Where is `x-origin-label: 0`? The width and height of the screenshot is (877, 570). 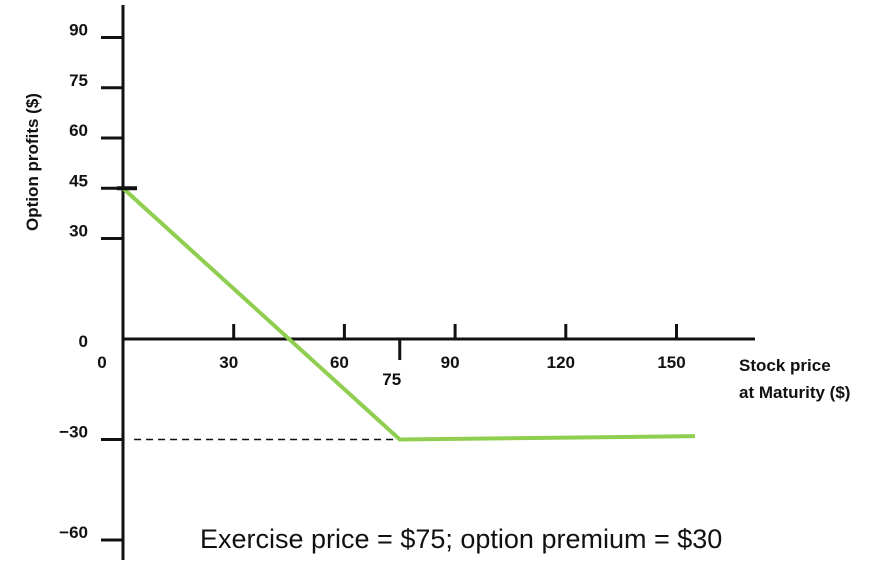
x-origin-label: 0 is located at coordinates (101, 362).